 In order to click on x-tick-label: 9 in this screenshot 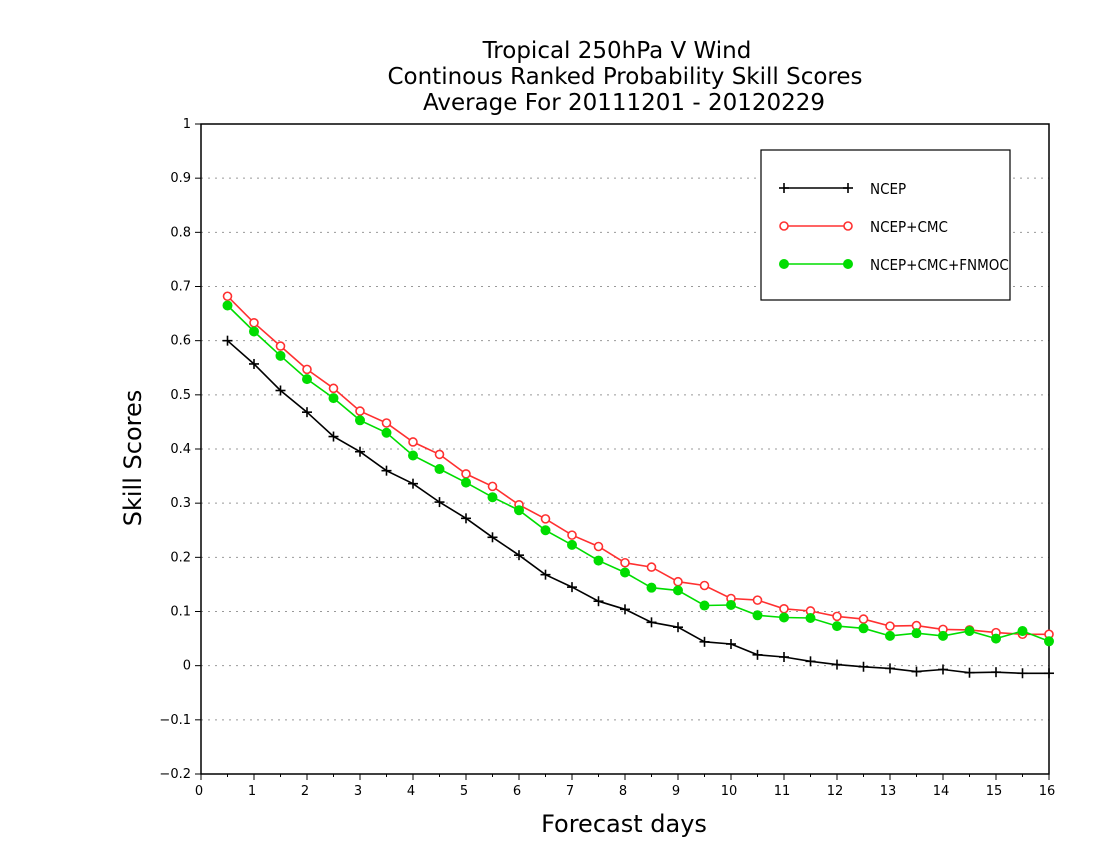, I will do `click(676, 791)`.